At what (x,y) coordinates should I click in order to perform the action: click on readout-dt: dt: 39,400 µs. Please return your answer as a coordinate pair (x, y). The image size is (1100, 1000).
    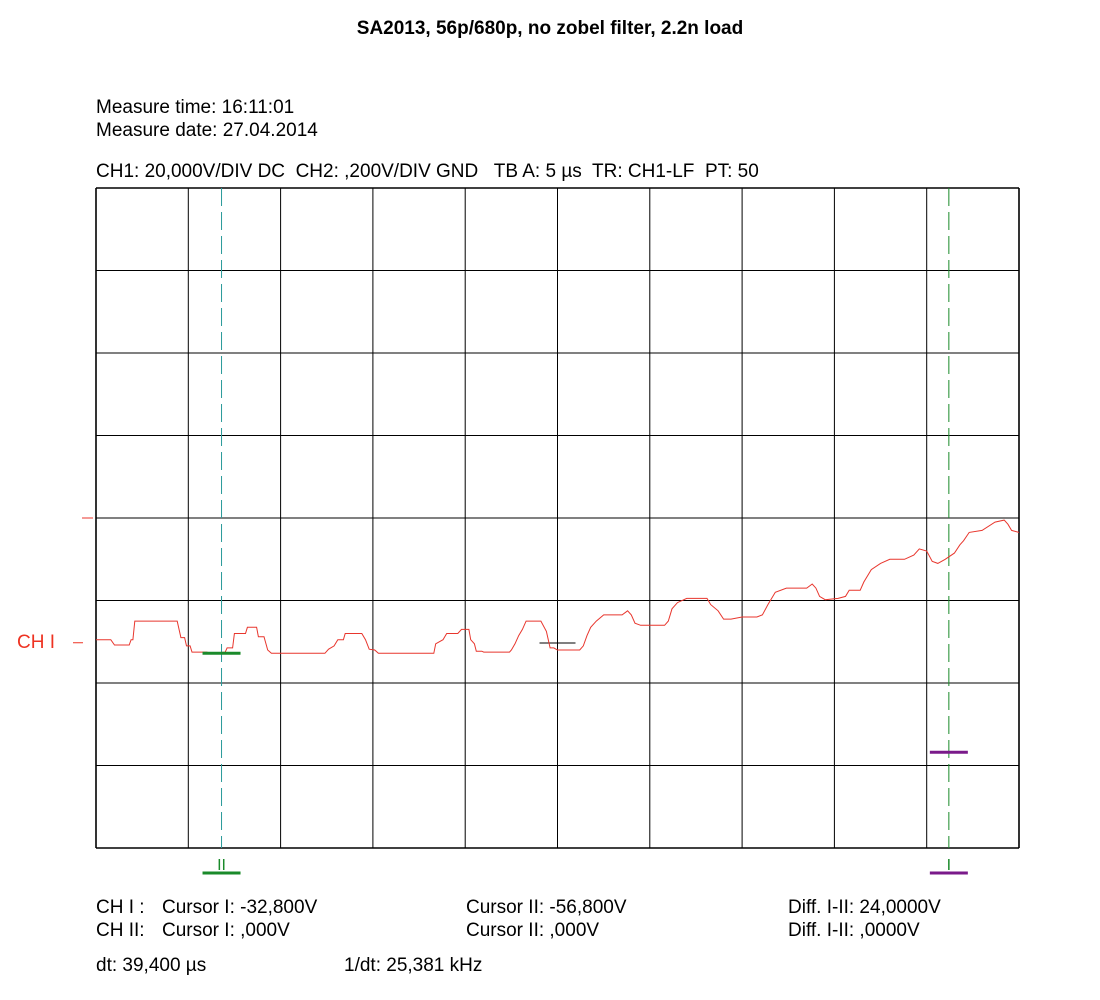
    Looking at the image, I should click on (151, 965).